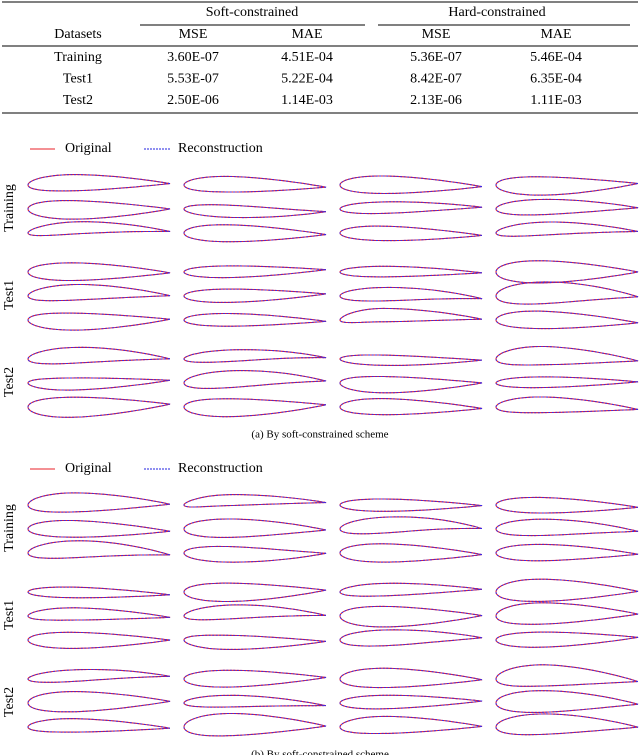 The image size is (640, 755). I want to click on table-cell: 5.46E-04, so click(556, 57).